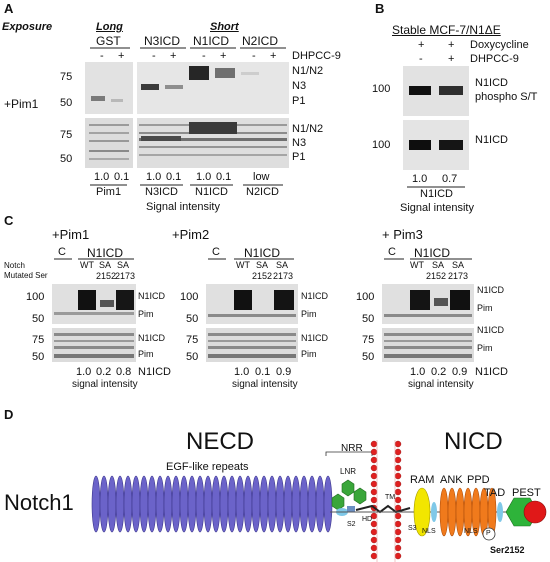 The width and height of the screenshot is (550, 562). Describe the element at coordinates (451, 480) in the screenshot. I see `ank-label: ANK` at that location.